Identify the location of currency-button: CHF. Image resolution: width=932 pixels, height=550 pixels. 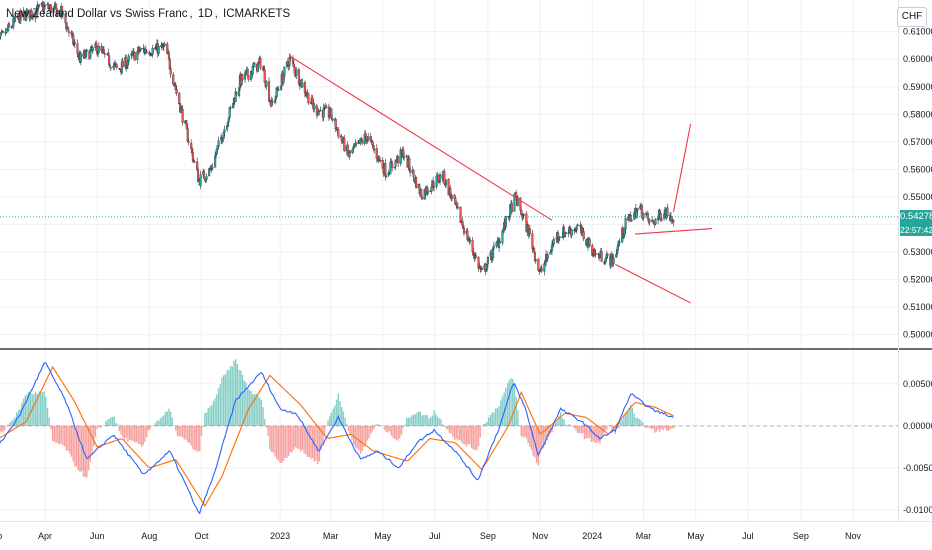
(912, 17).